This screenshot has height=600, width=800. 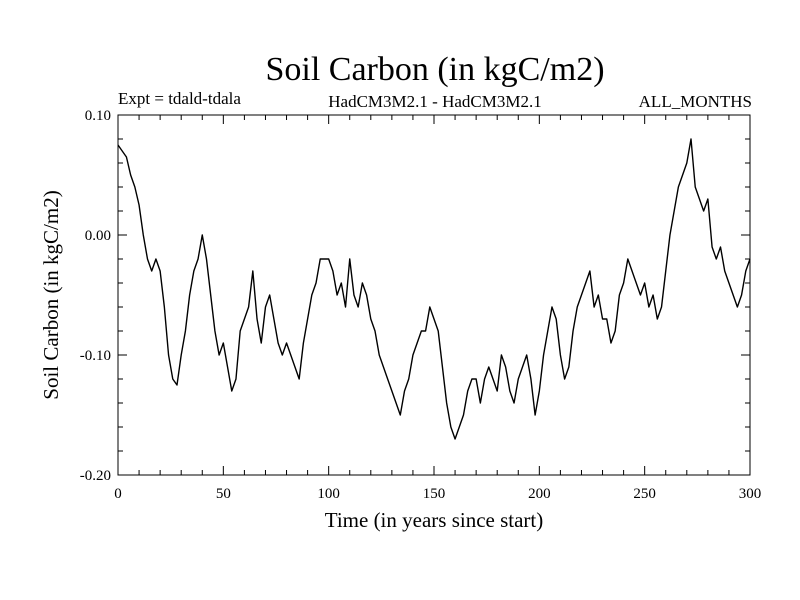 What do you see at coordinates (98, 116) in the screenshot?
I see `y-tick-label: 0.10` at bounding box center [98, 116].